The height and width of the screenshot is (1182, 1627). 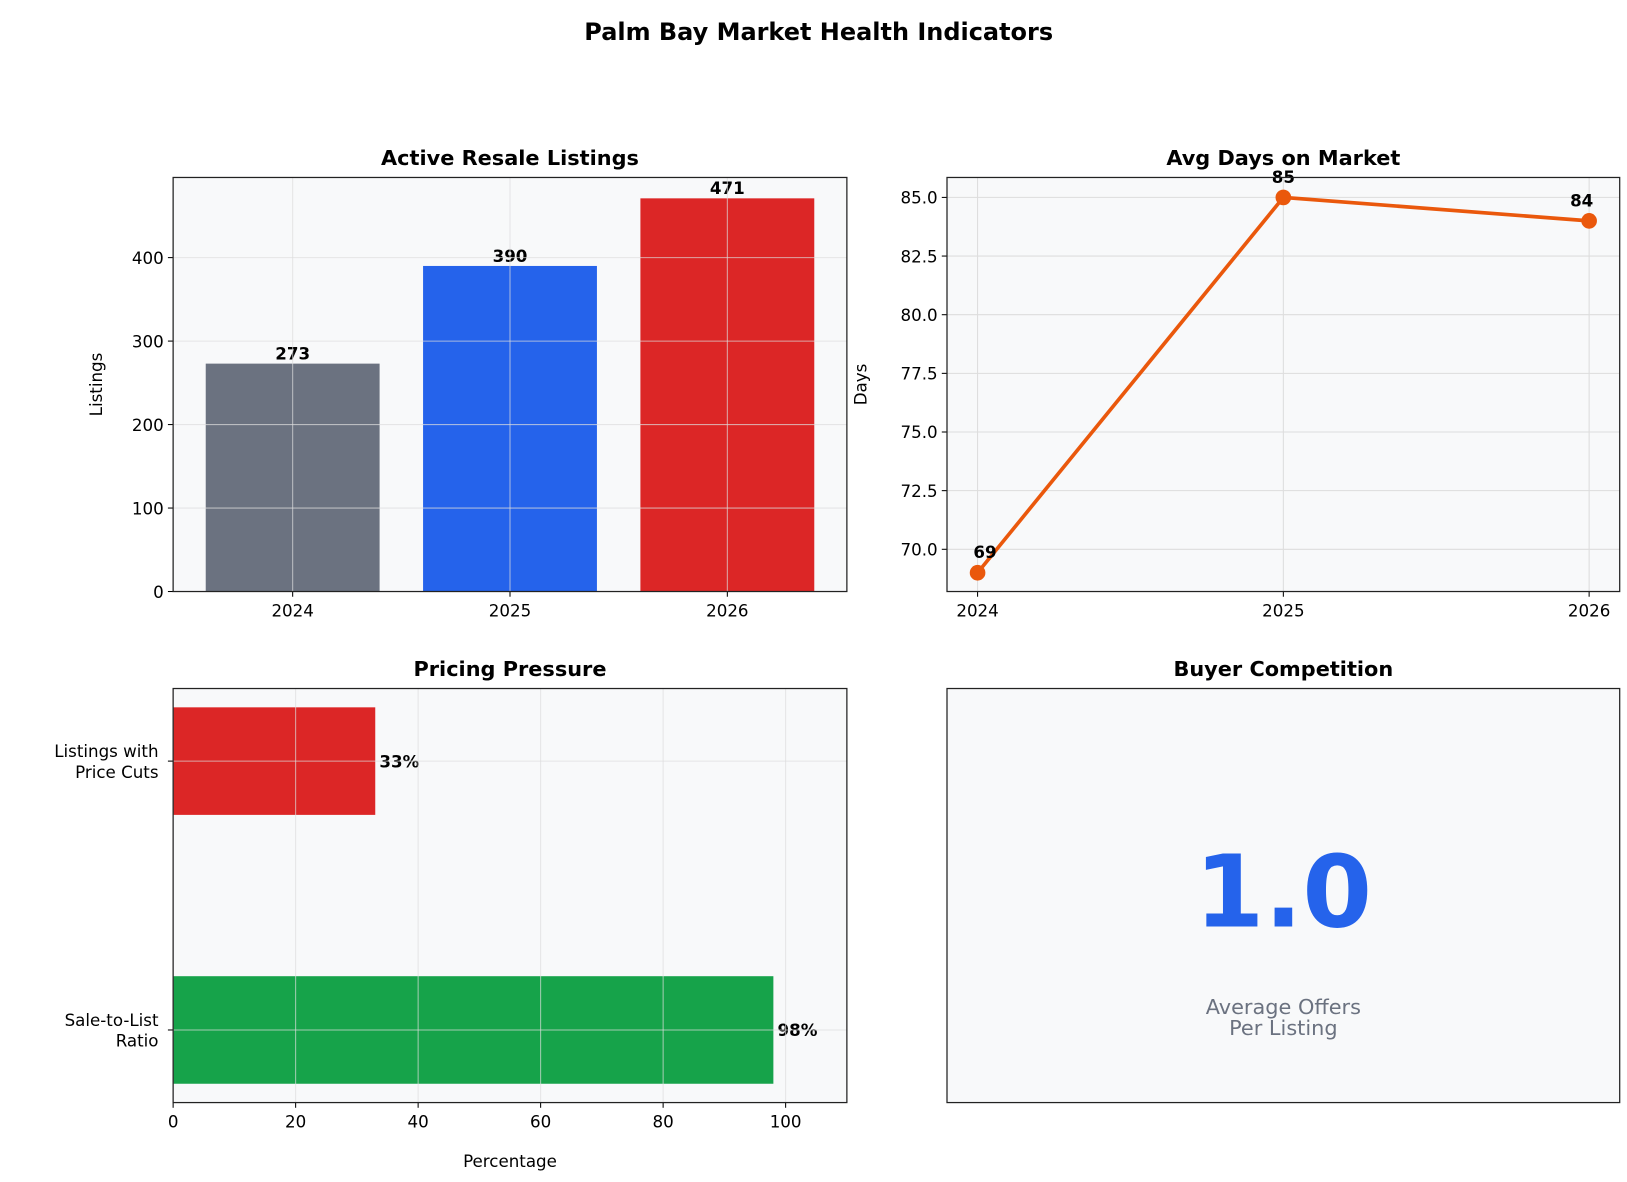 What do you see at coordinates (1283, 1017) in the screenshot?
I see `kpi-caption: Average Offers Per Listing` at bounding box center [1283, 1017].